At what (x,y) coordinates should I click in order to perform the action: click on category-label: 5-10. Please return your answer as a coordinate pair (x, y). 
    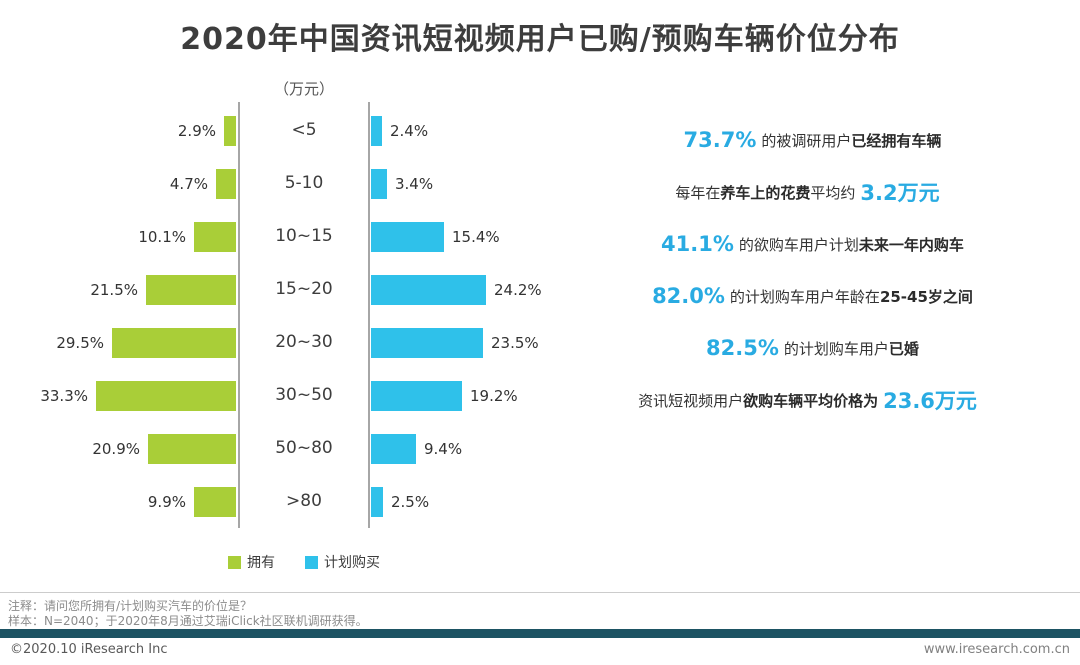
    Looking at the image, I should click on (304, 183).